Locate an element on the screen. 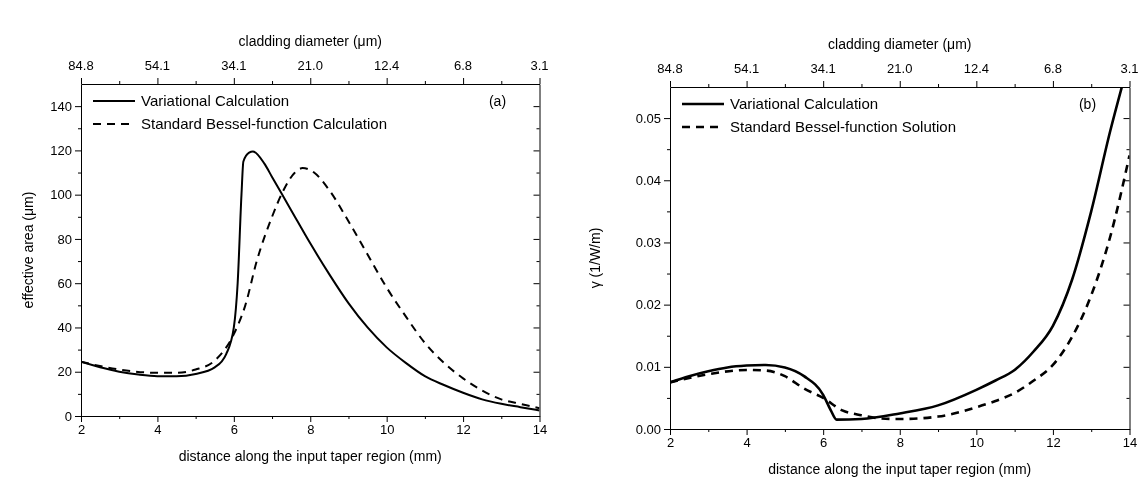  y-tick-label: 0.05 is located at coordinates (648, 118).